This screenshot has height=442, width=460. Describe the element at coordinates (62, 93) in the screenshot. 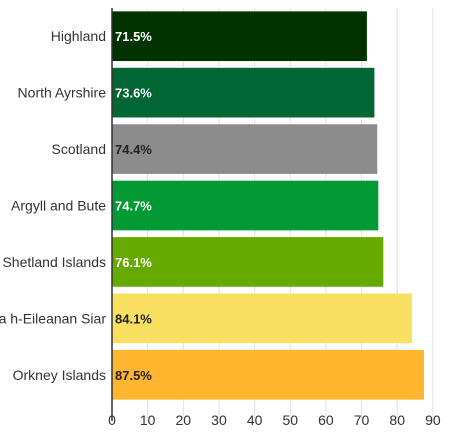

I see `category-label-1: North Ayrshire` at that location.